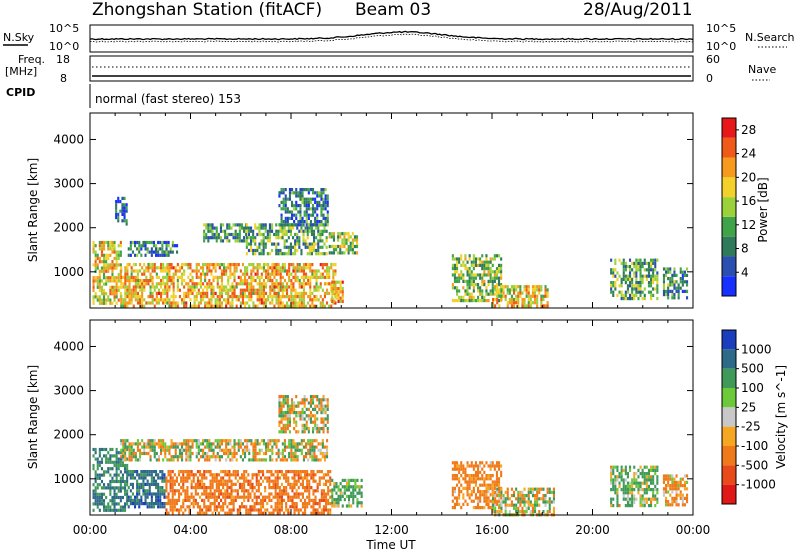  What do you see at coordinates (391, 38) in the screenshot?
I see `noise-panel` at bounding box center [391, 38].